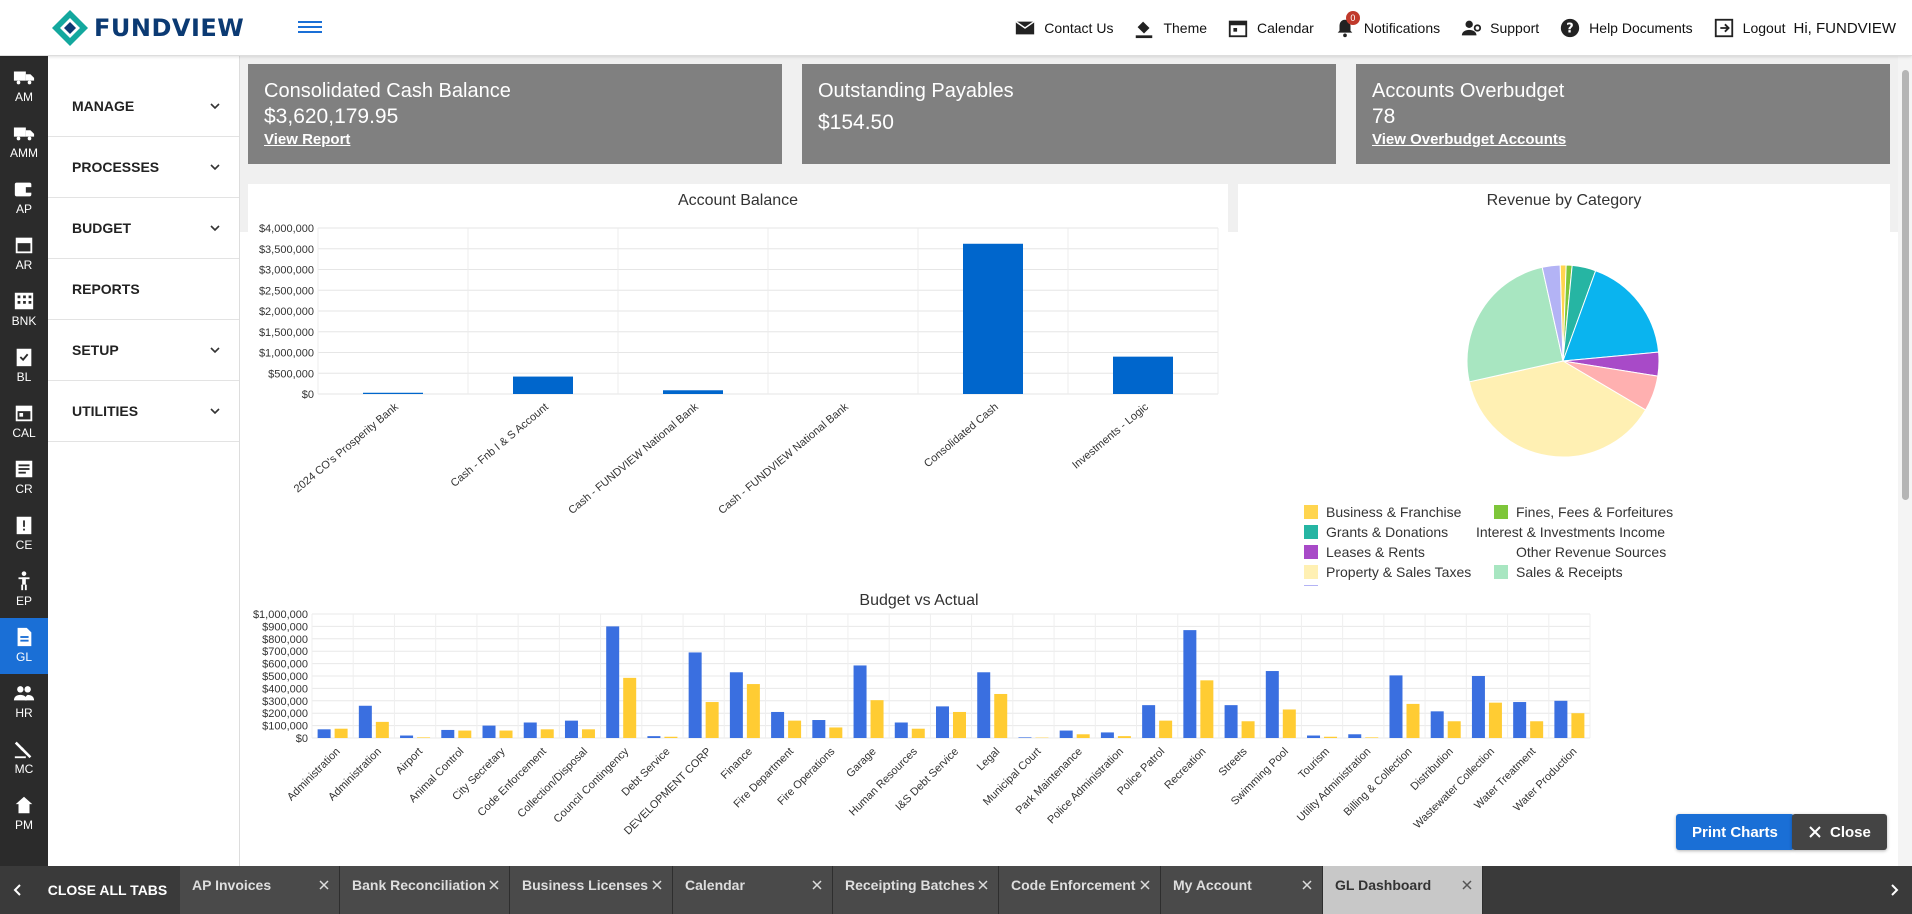  I want to click on legend-item: Business & Franchise, so click(1392, 512).